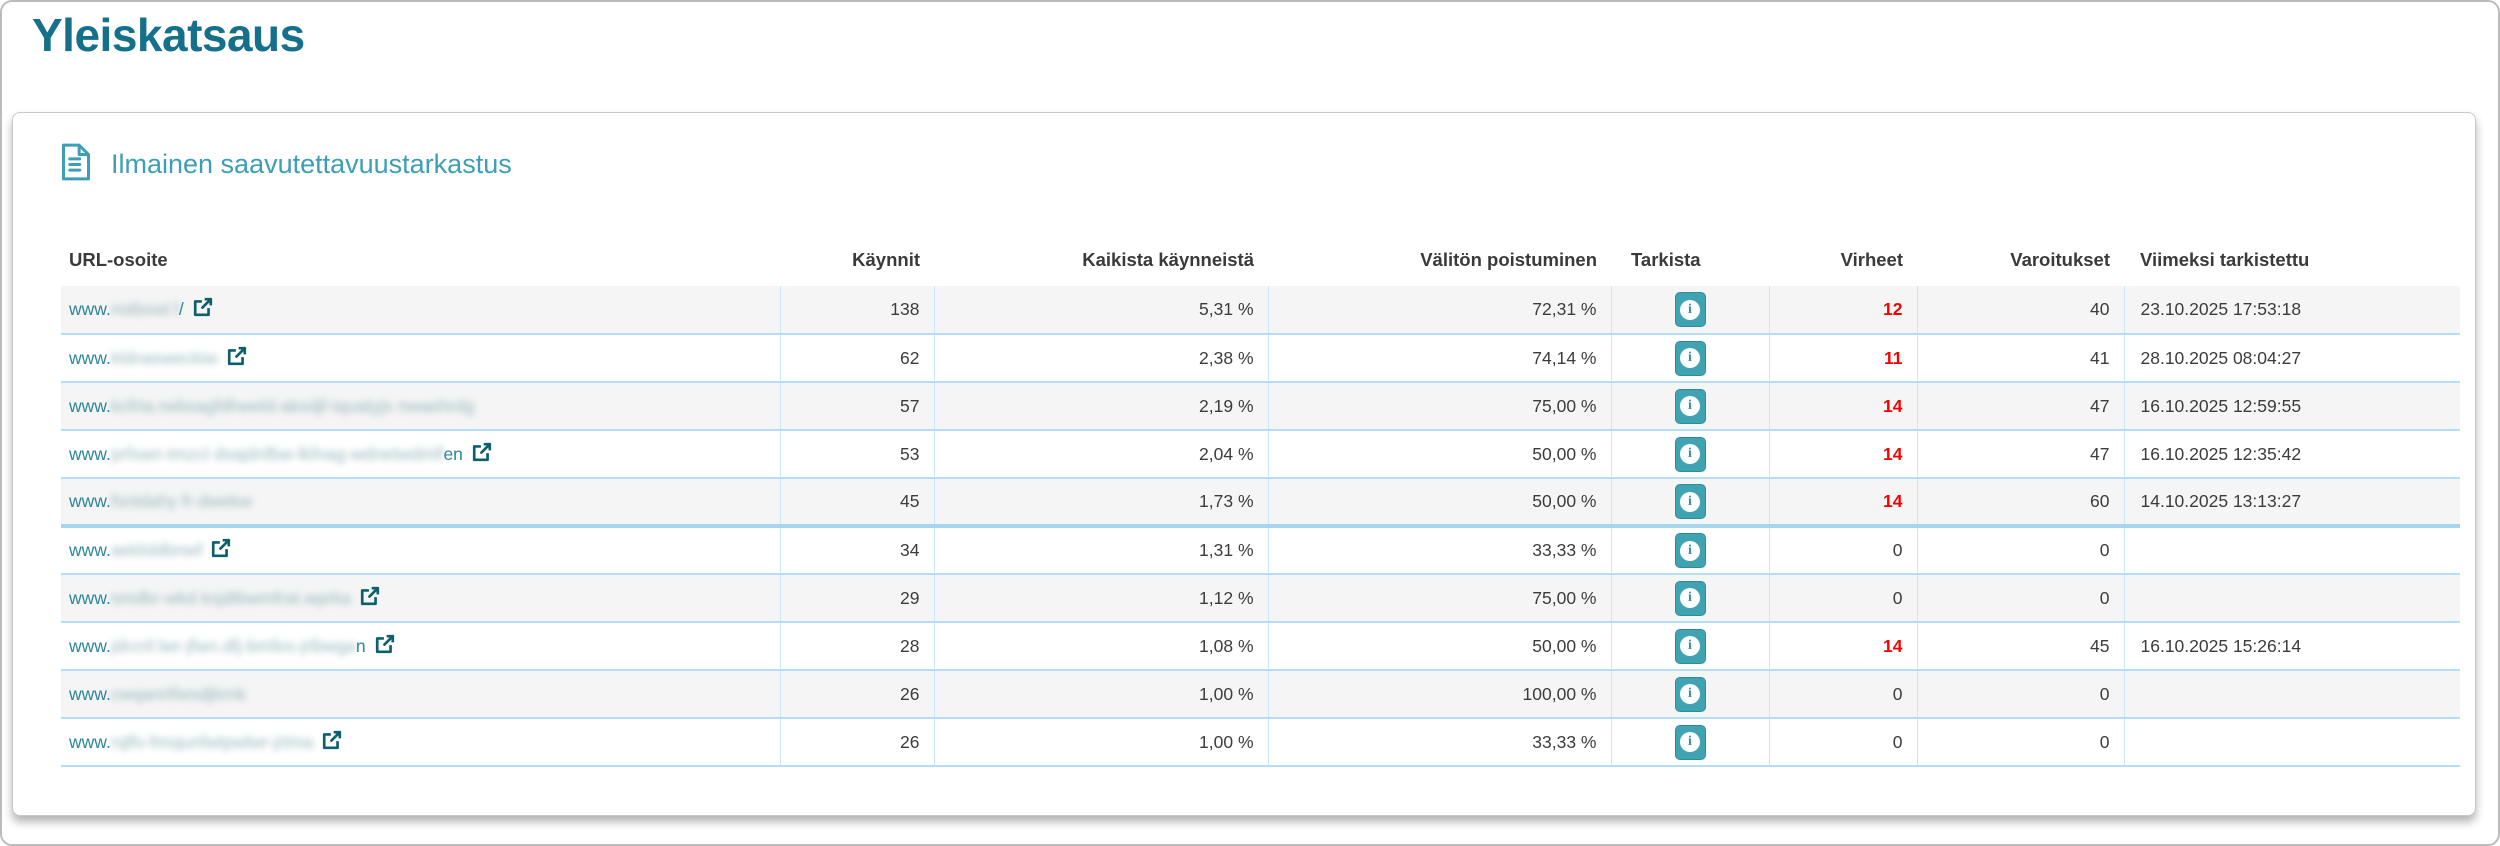 Image resolution: width=2500 pixels, height=846 pixels. Describe the element at coordinates (1100, 742) in the screenshot. I see `share-value: 1,00 %` at that location.